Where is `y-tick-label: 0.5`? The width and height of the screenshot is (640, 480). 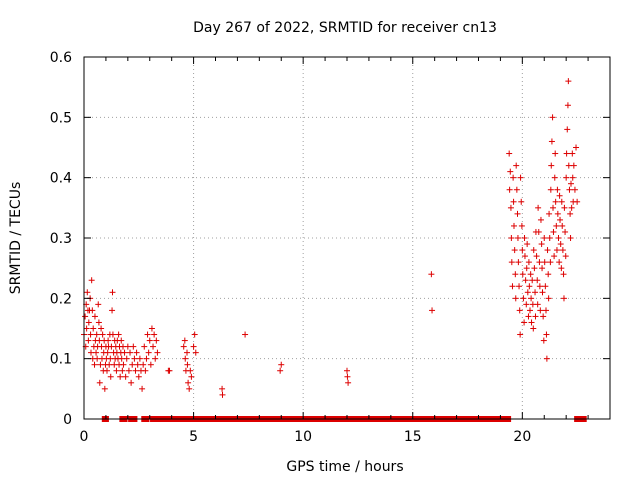
y-tick-label: 0.5 is located at coordinates (61, 118).